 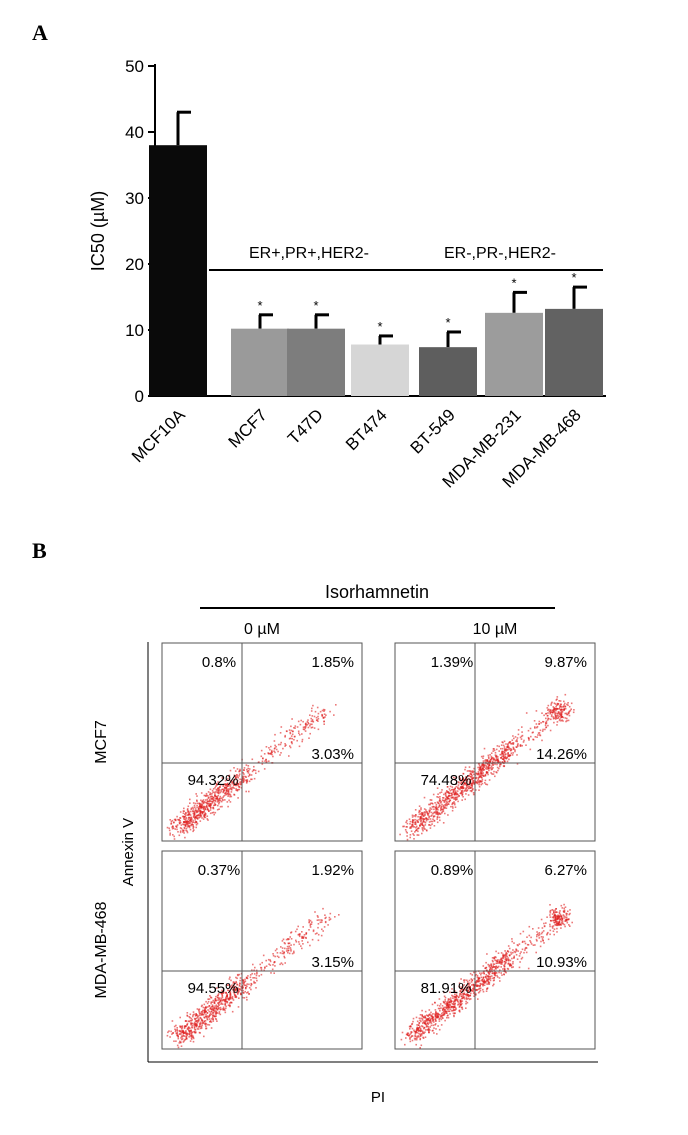 I want to click on significance-star: *, so click(x=447, y=322).